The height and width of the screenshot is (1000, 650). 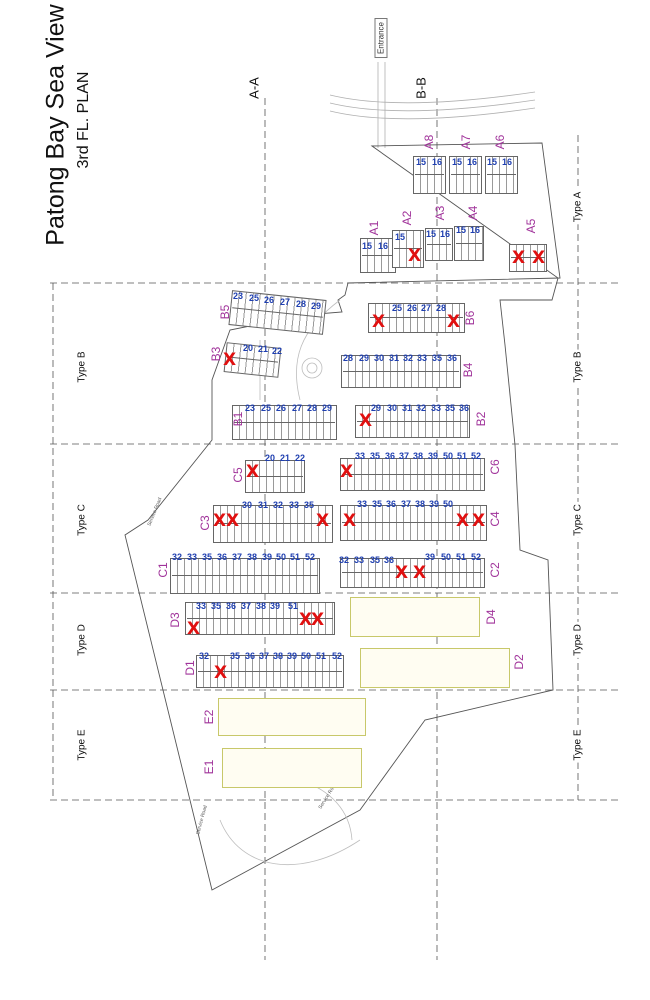 What do you see at coordinates (440, 213) in the screenshot?
I see `block-label-a3: A3` at bounding box center [440, 213].